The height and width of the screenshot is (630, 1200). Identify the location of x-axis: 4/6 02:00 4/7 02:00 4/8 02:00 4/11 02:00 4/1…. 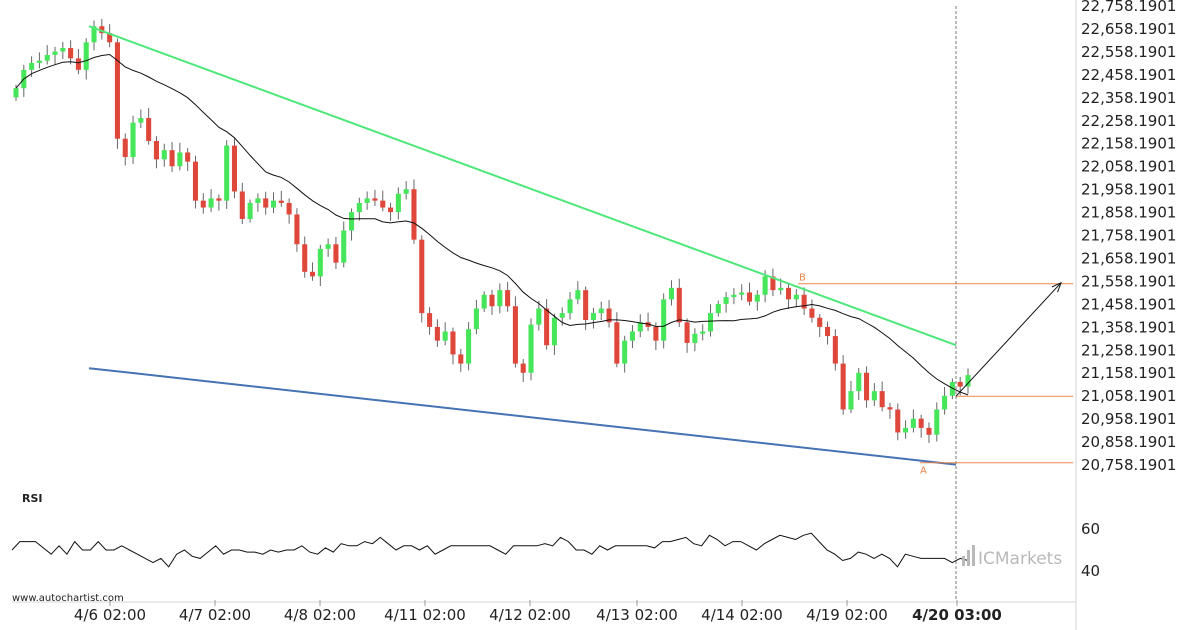
(538, 612).